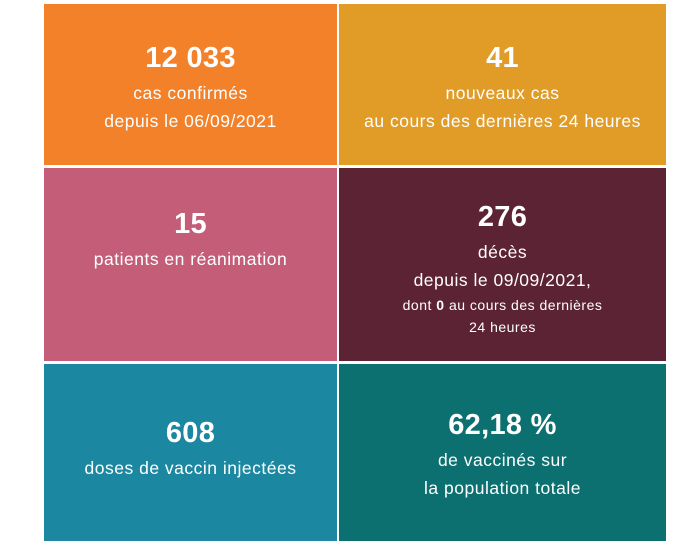 Image resolution: width=695 pixels, height=554 pixels. Describe the element at coordinates (523, 304) in the screenshot. I see `deaths-last-24h-suffix: au cours des dernières` at that location.